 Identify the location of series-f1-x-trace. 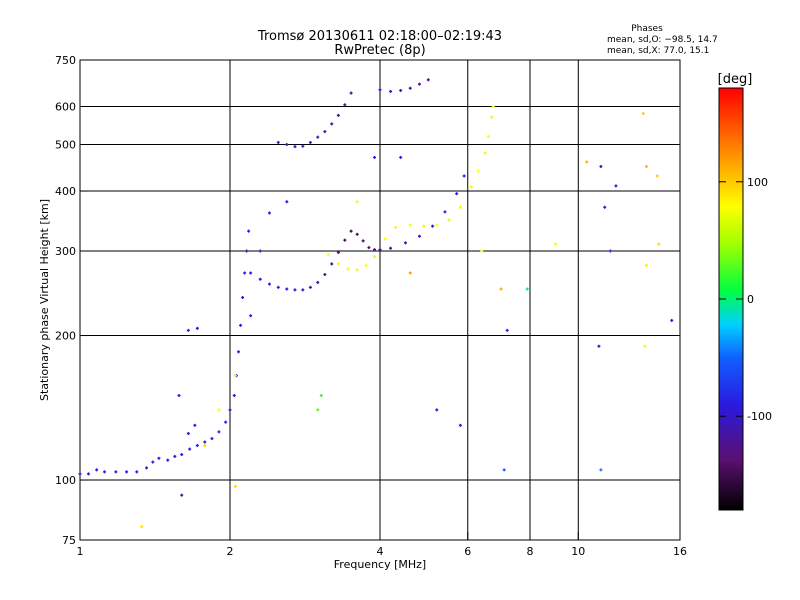
(410, 188).